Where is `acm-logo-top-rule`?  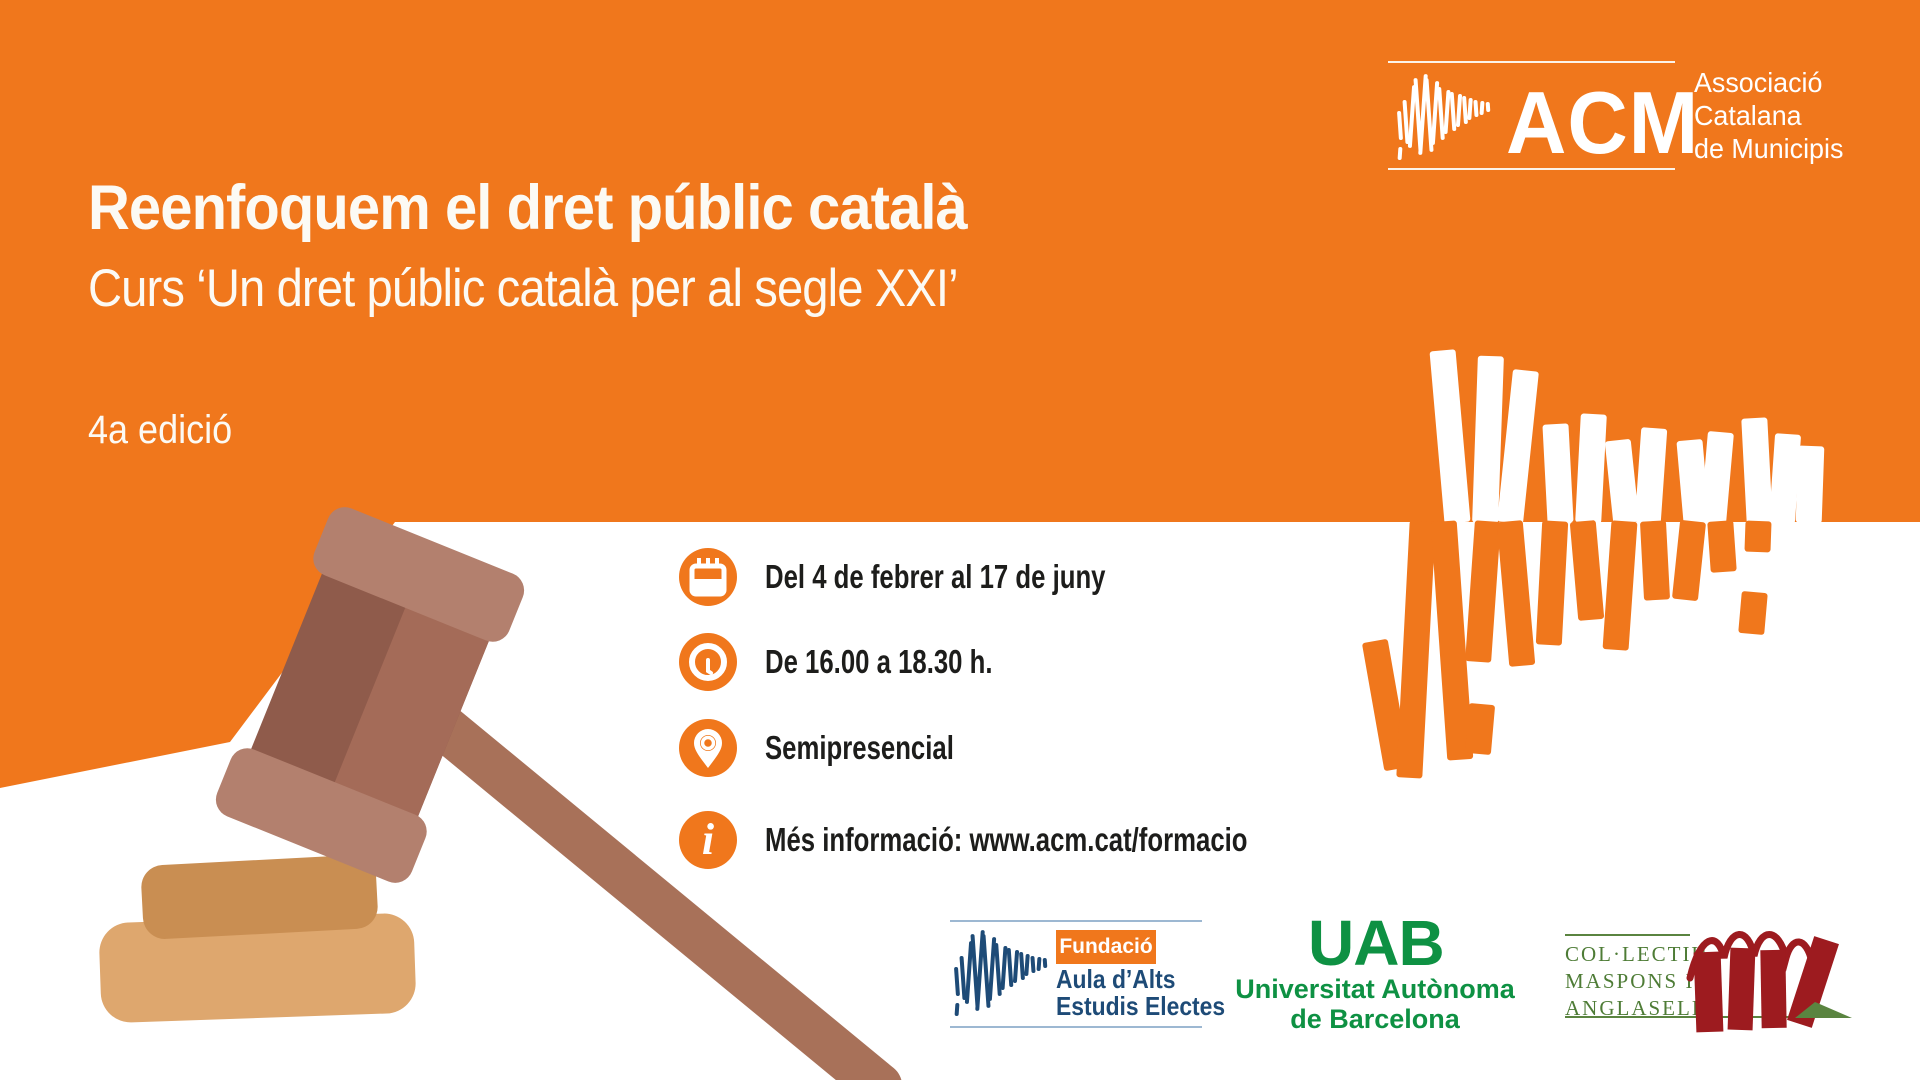 acm-logo-top-rule is located at coordinates (1531, 62).